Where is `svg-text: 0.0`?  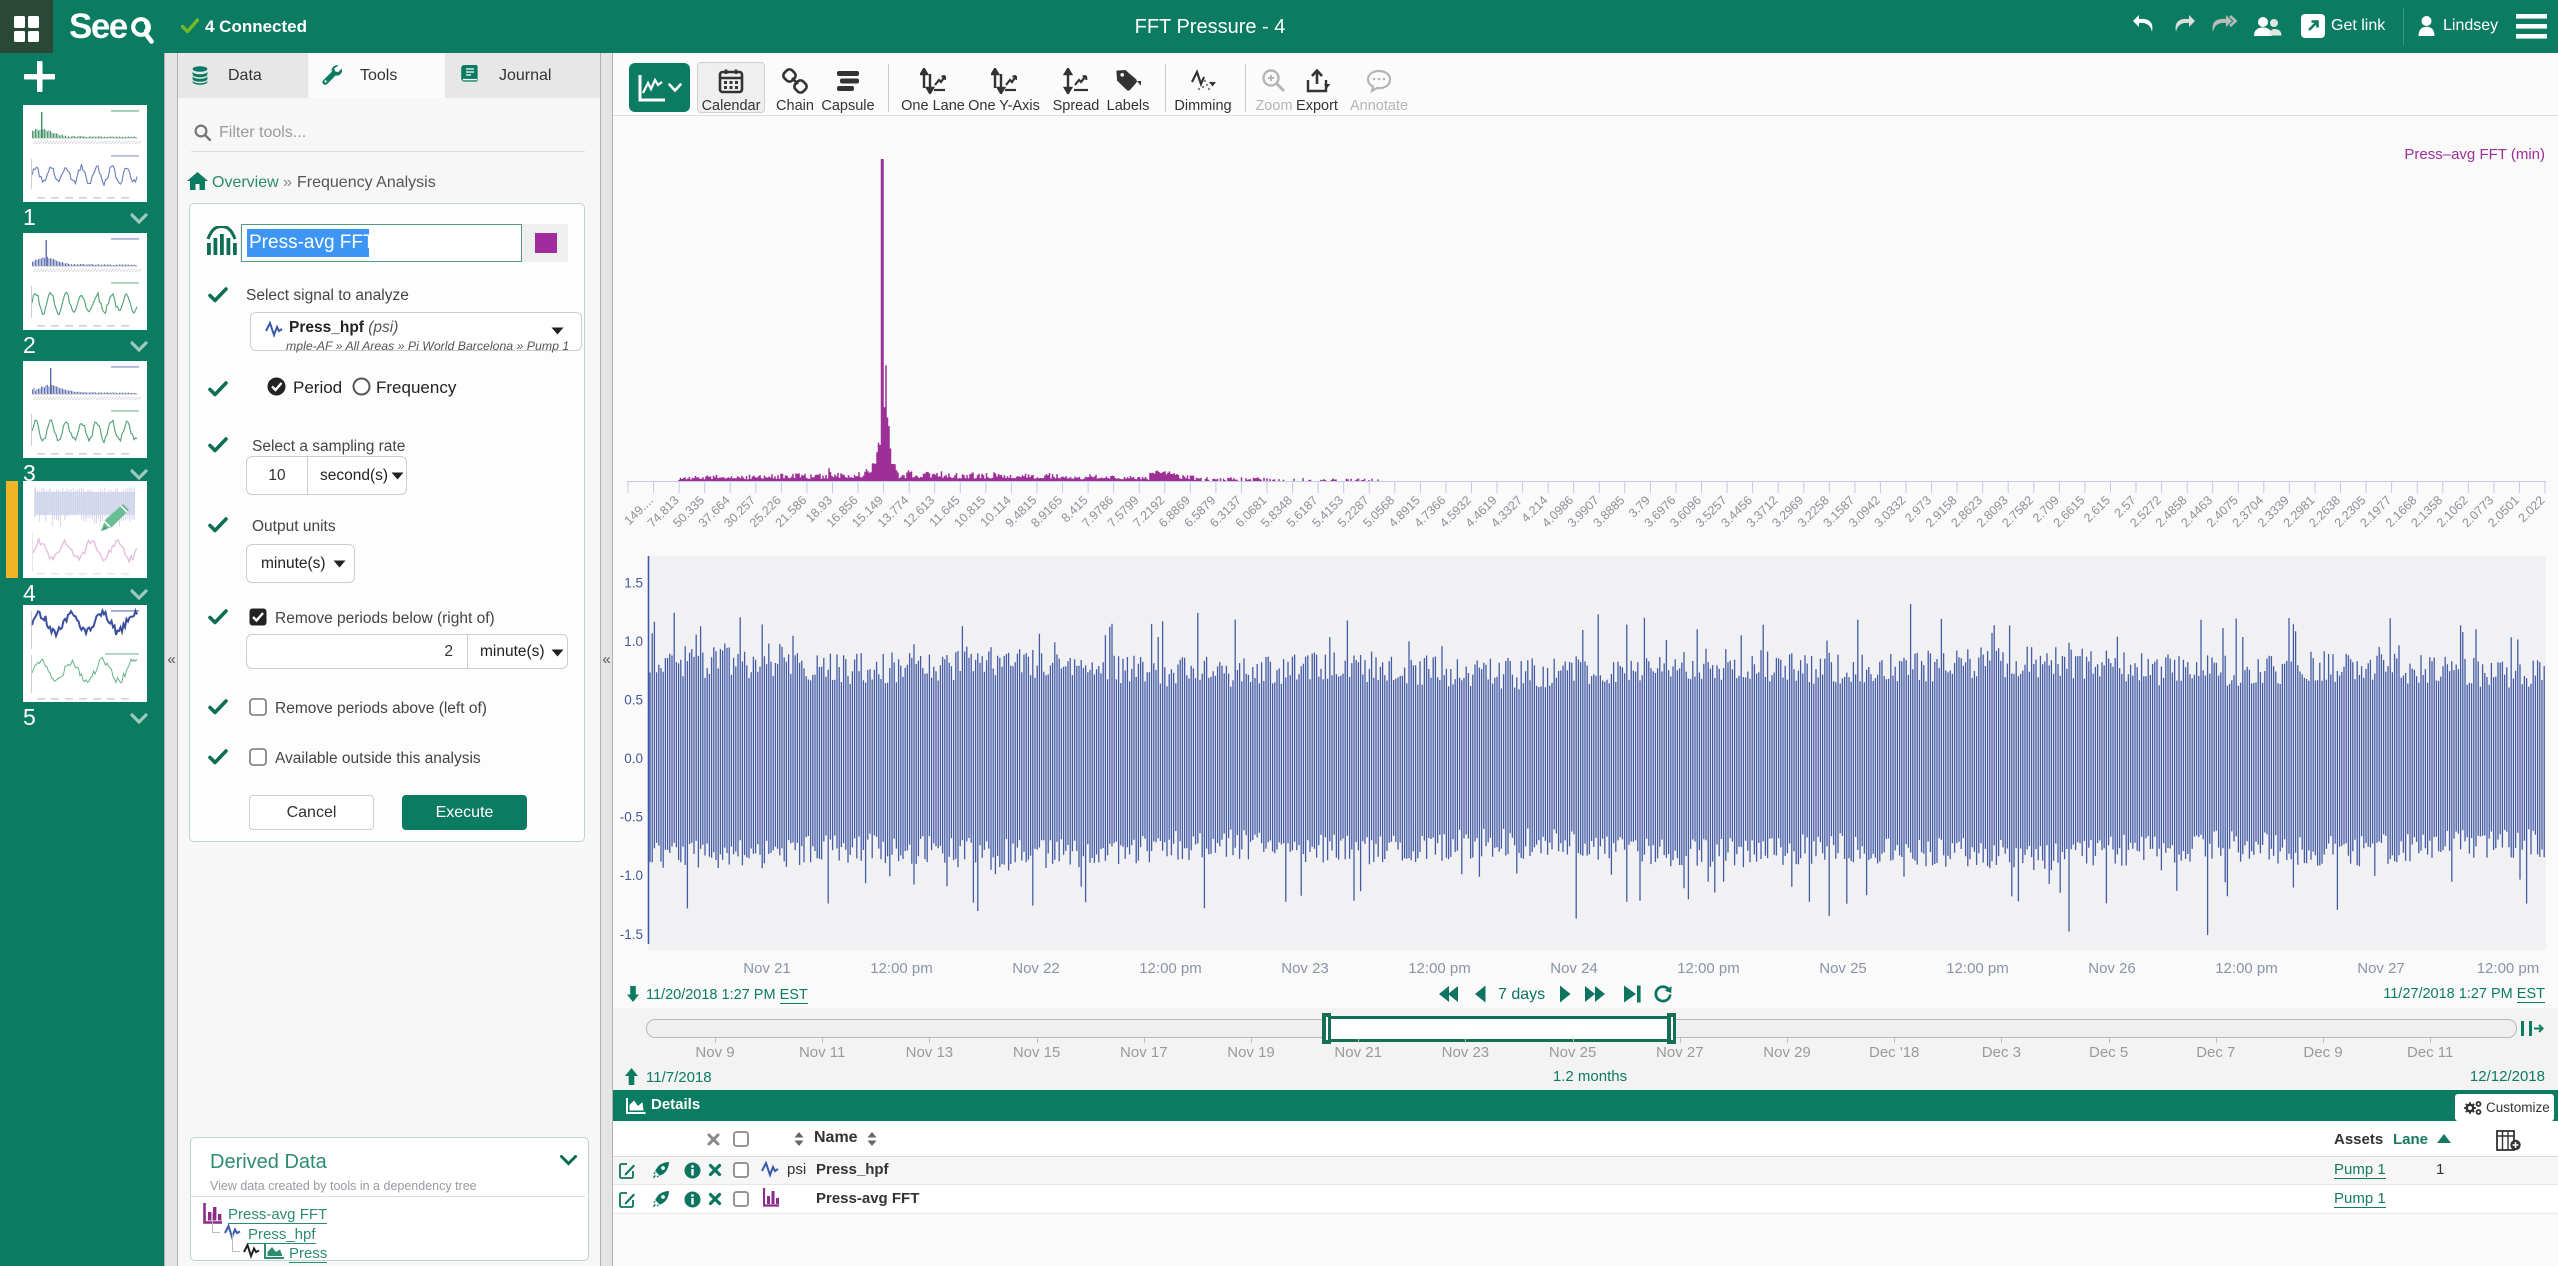 svg-text: 0.0 is located at coordinates (633, 758).